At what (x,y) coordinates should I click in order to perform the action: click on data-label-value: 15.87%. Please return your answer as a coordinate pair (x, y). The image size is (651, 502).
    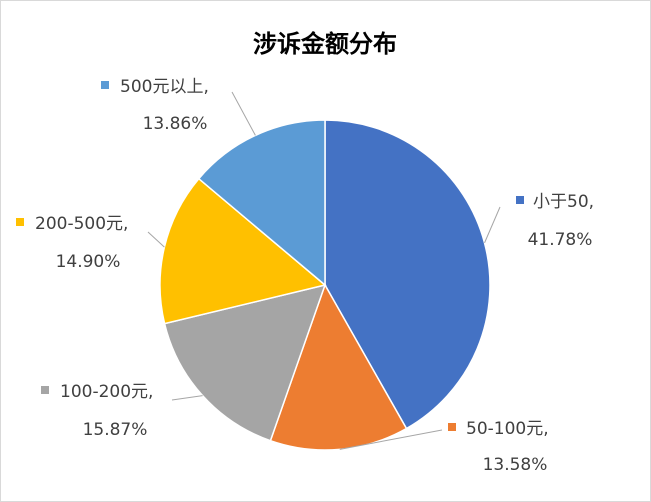
    Looking at the image, I should click on (115, 430).